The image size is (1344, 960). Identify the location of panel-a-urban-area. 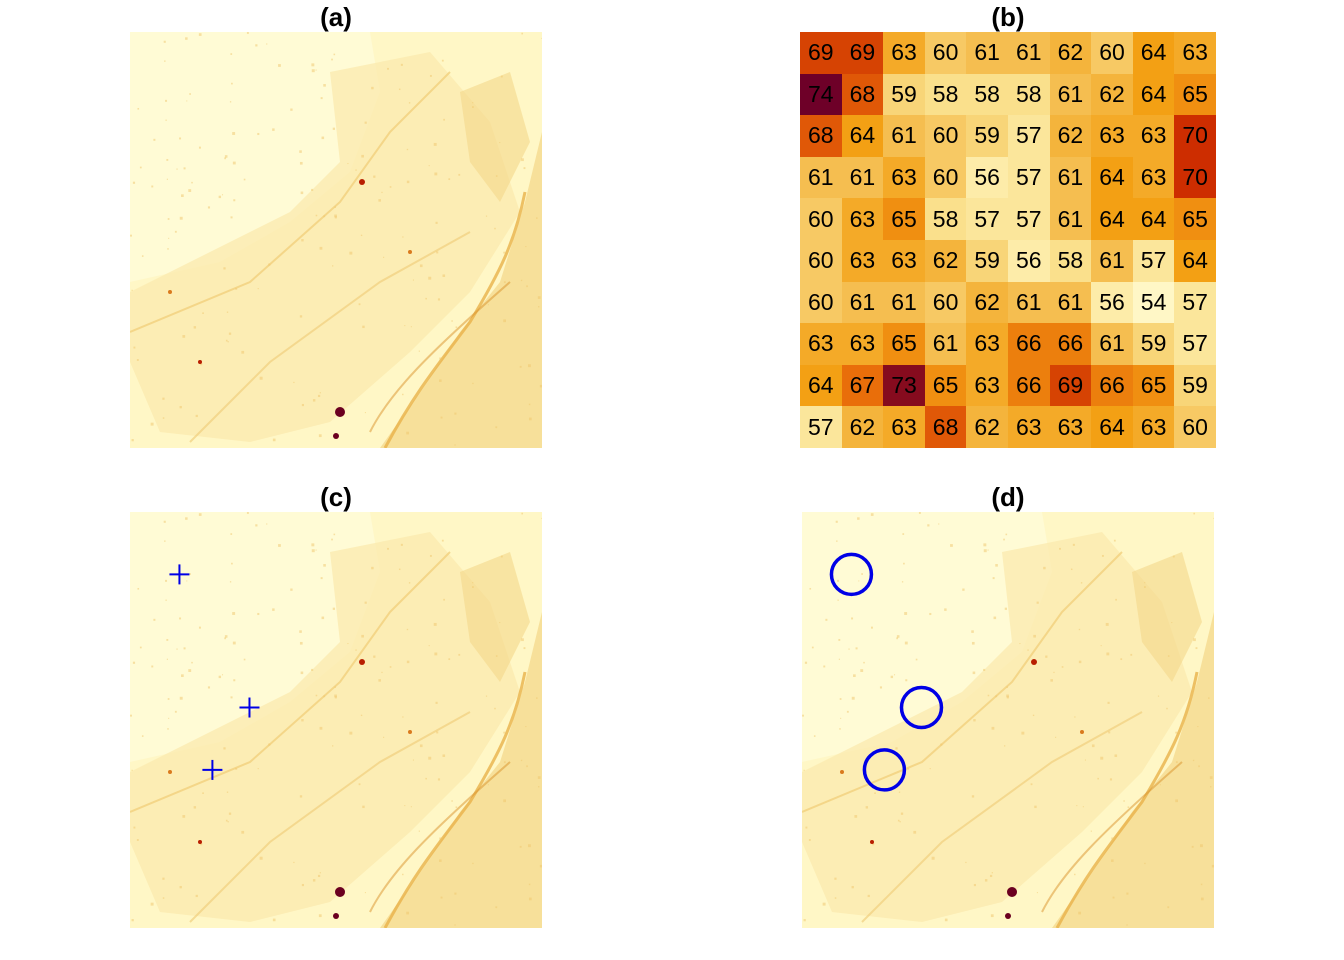
(325, 247).